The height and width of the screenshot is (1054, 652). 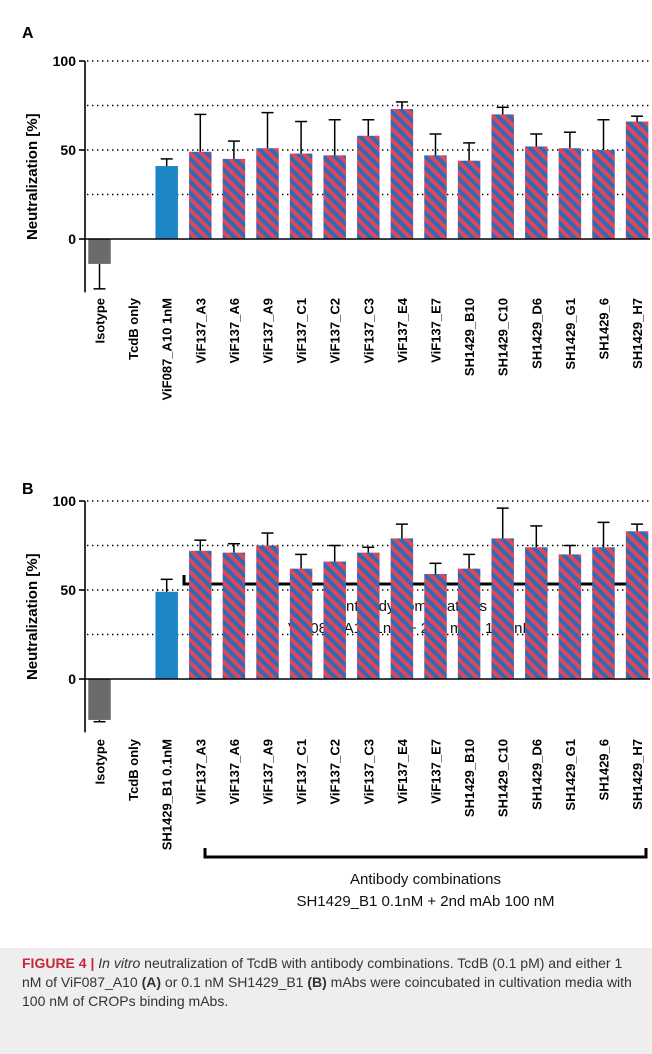 I want to click on caption-italic: In vitro, so click(x=119, y=963).